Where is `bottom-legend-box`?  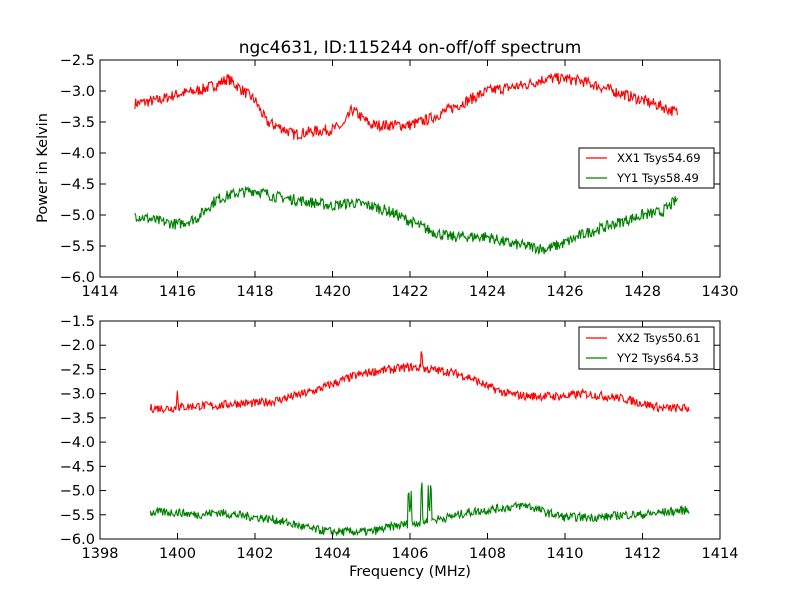 bottom-legend-box is located at coordinates (646, 348).